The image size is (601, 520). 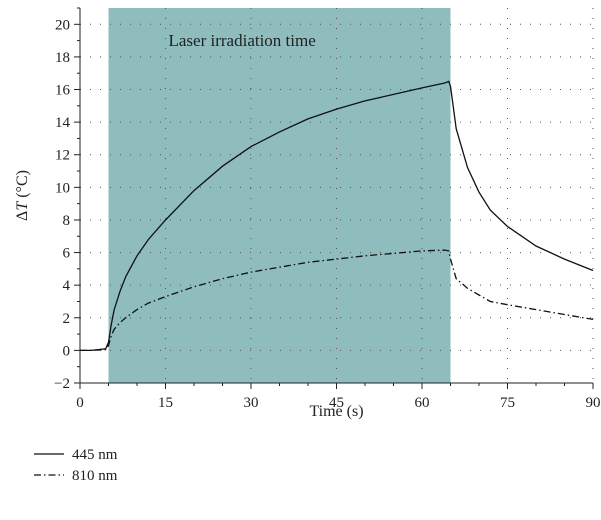 What do you see at coordinates (62, 58) in the screenshot?
I see `y-tick-label: 18` at bounding box center [62, 58].